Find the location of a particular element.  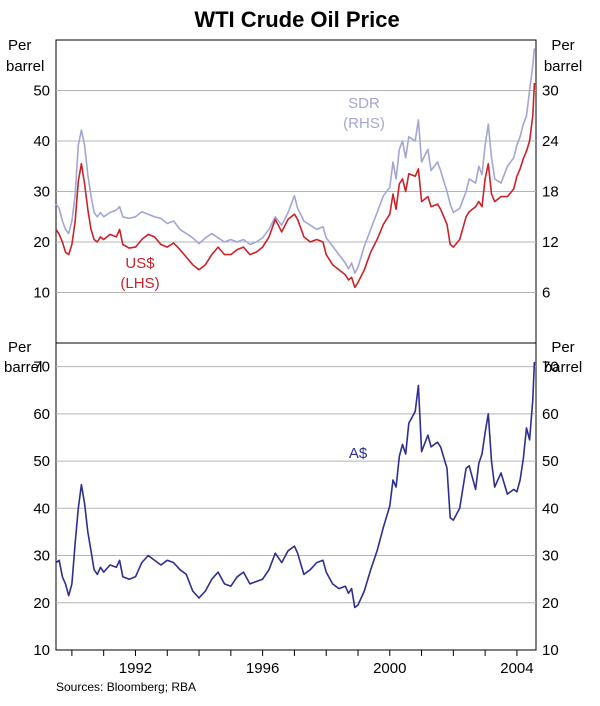

top-left-unit-per: Per is located at coordinates (19, 45).